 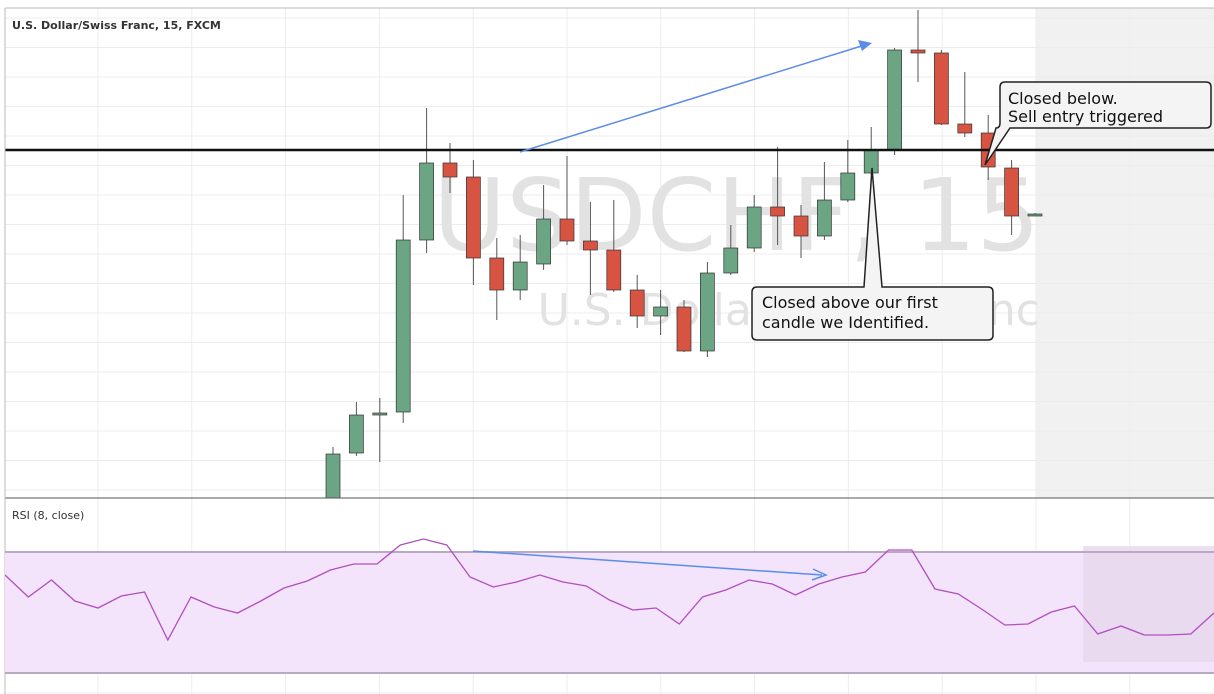 What do you see at coordinates (1148, 604) in the screenshot?
I see `future-area` at bounding box center [1148, 604].